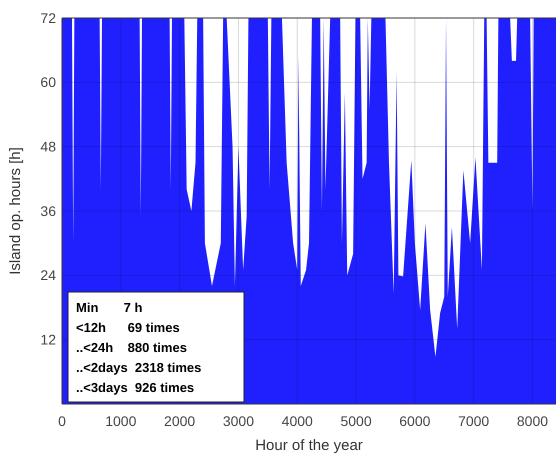  I want to click on annotation: ..<2days 2318 times, so click(139, 367).